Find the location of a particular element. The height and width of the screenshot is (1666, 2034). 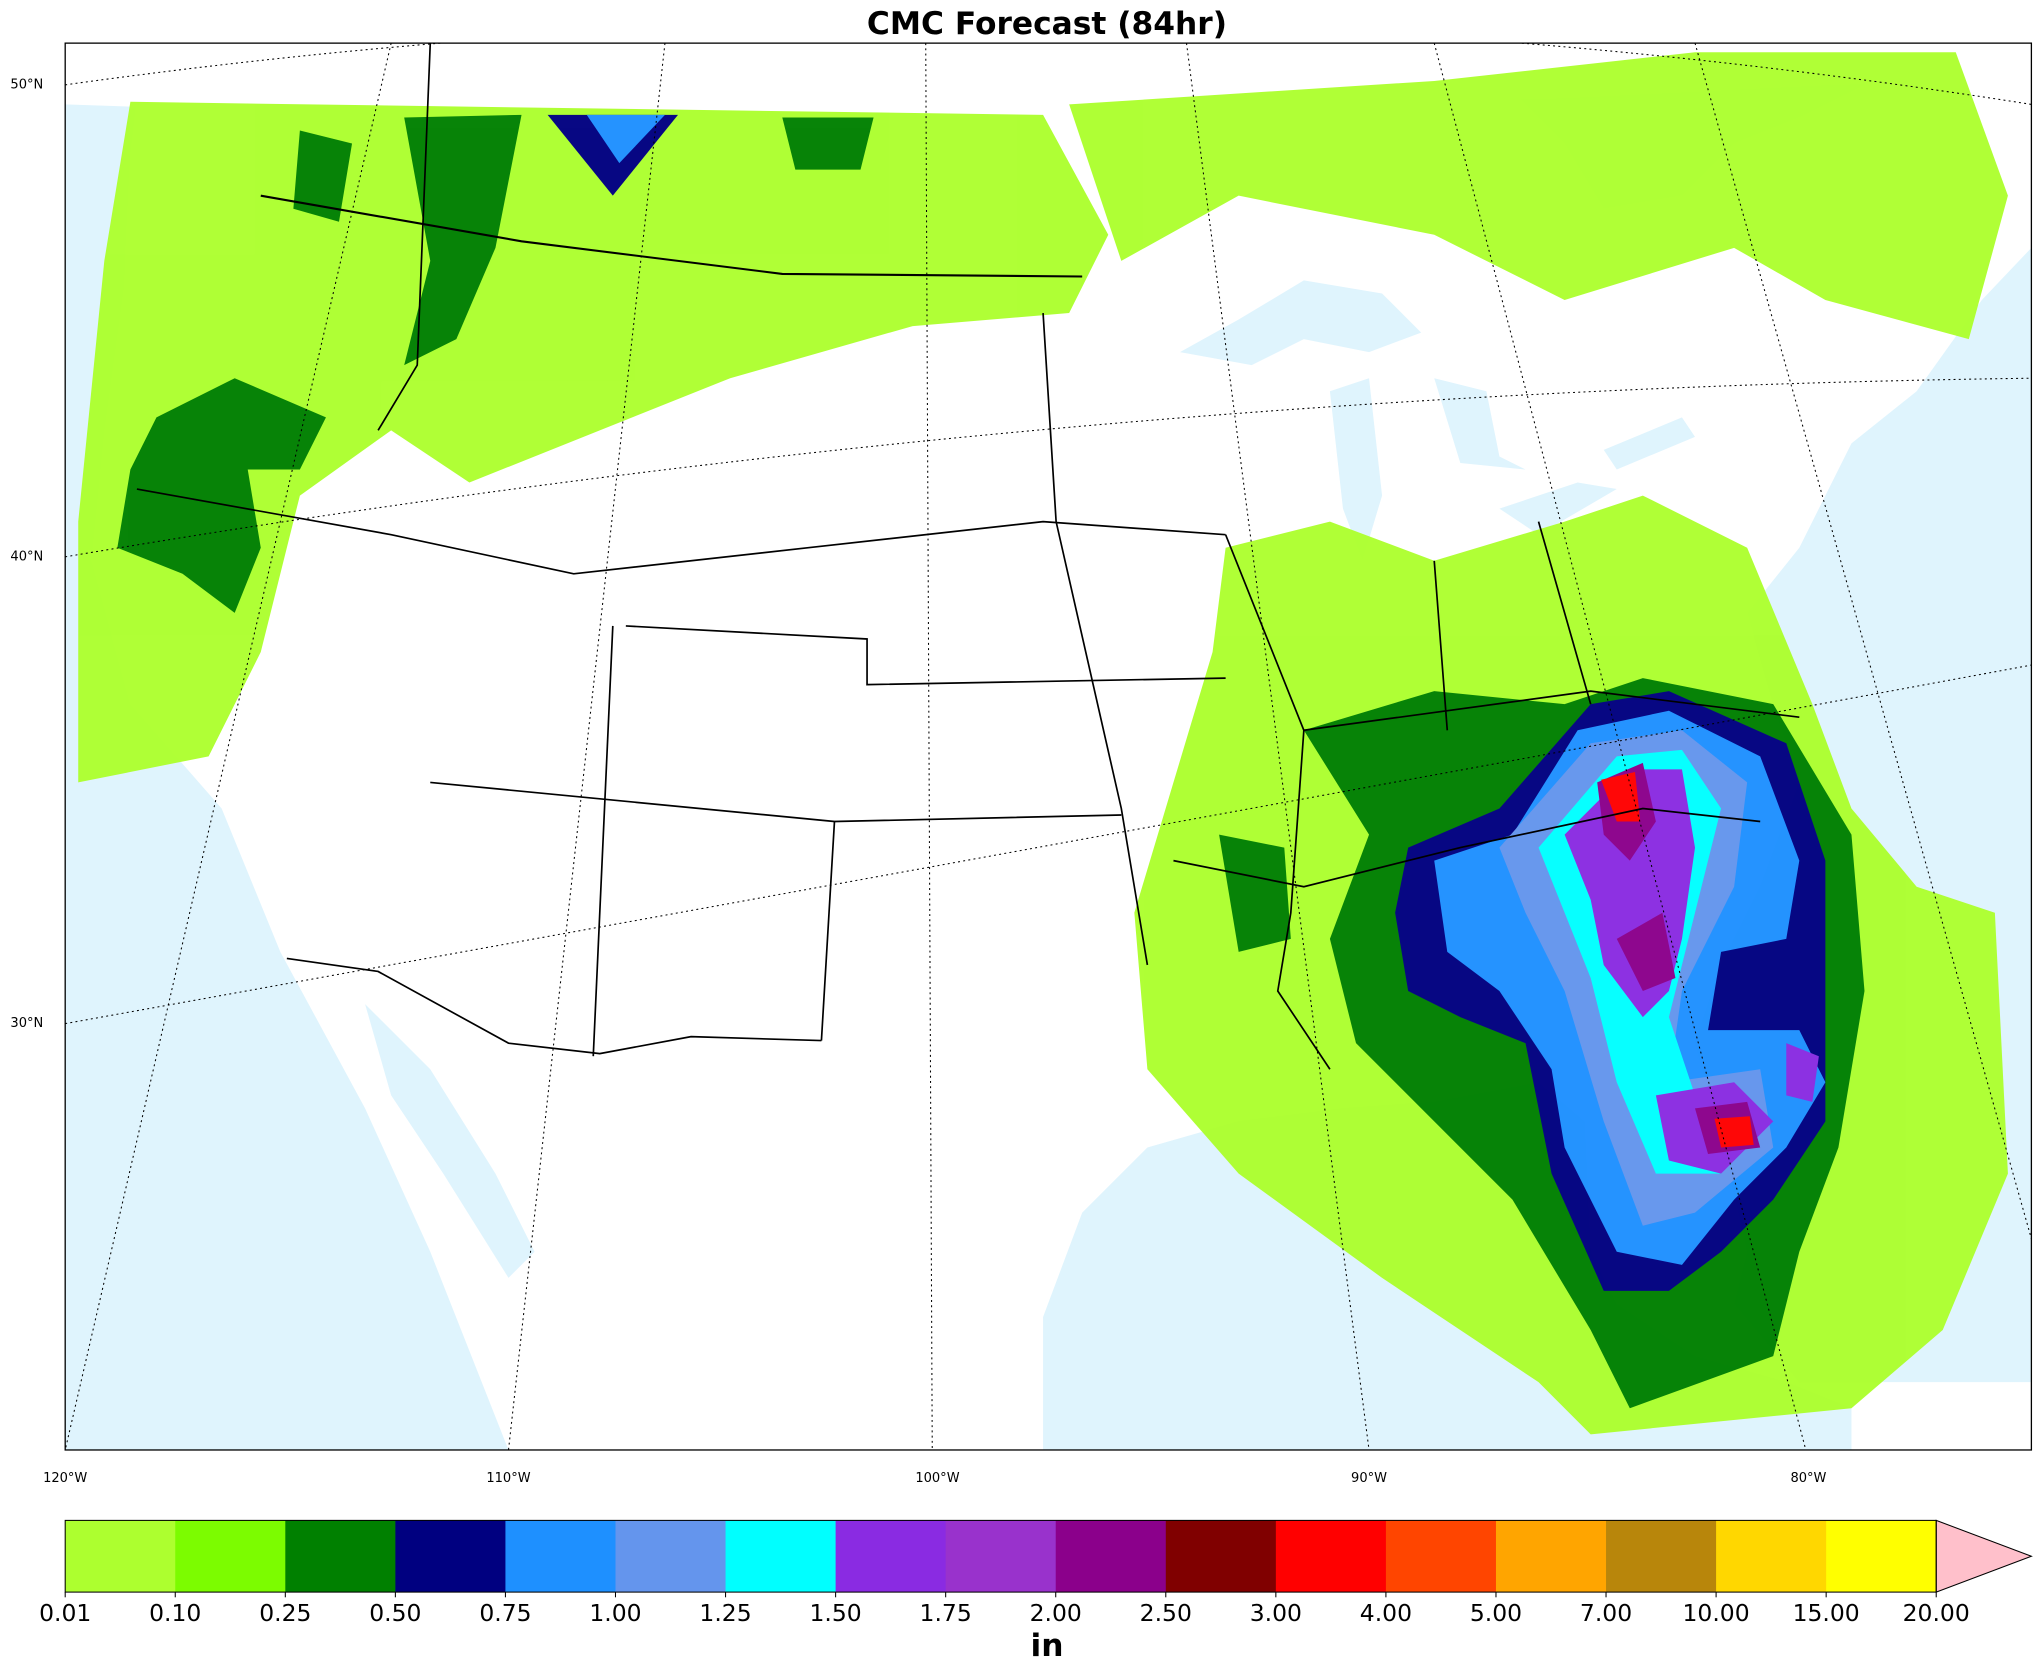

lon-label: 90°W is located at coordinates (1369, 1478).